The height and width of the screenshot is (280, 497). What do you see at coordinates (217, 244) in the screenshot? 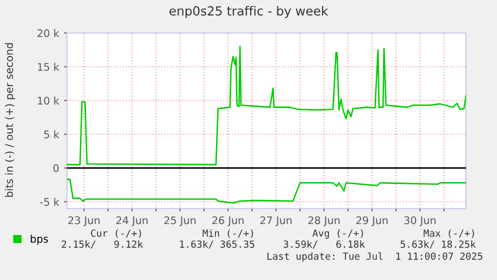
I see `text: 1.63k/ 365.35` at bounding box center [217, 244].